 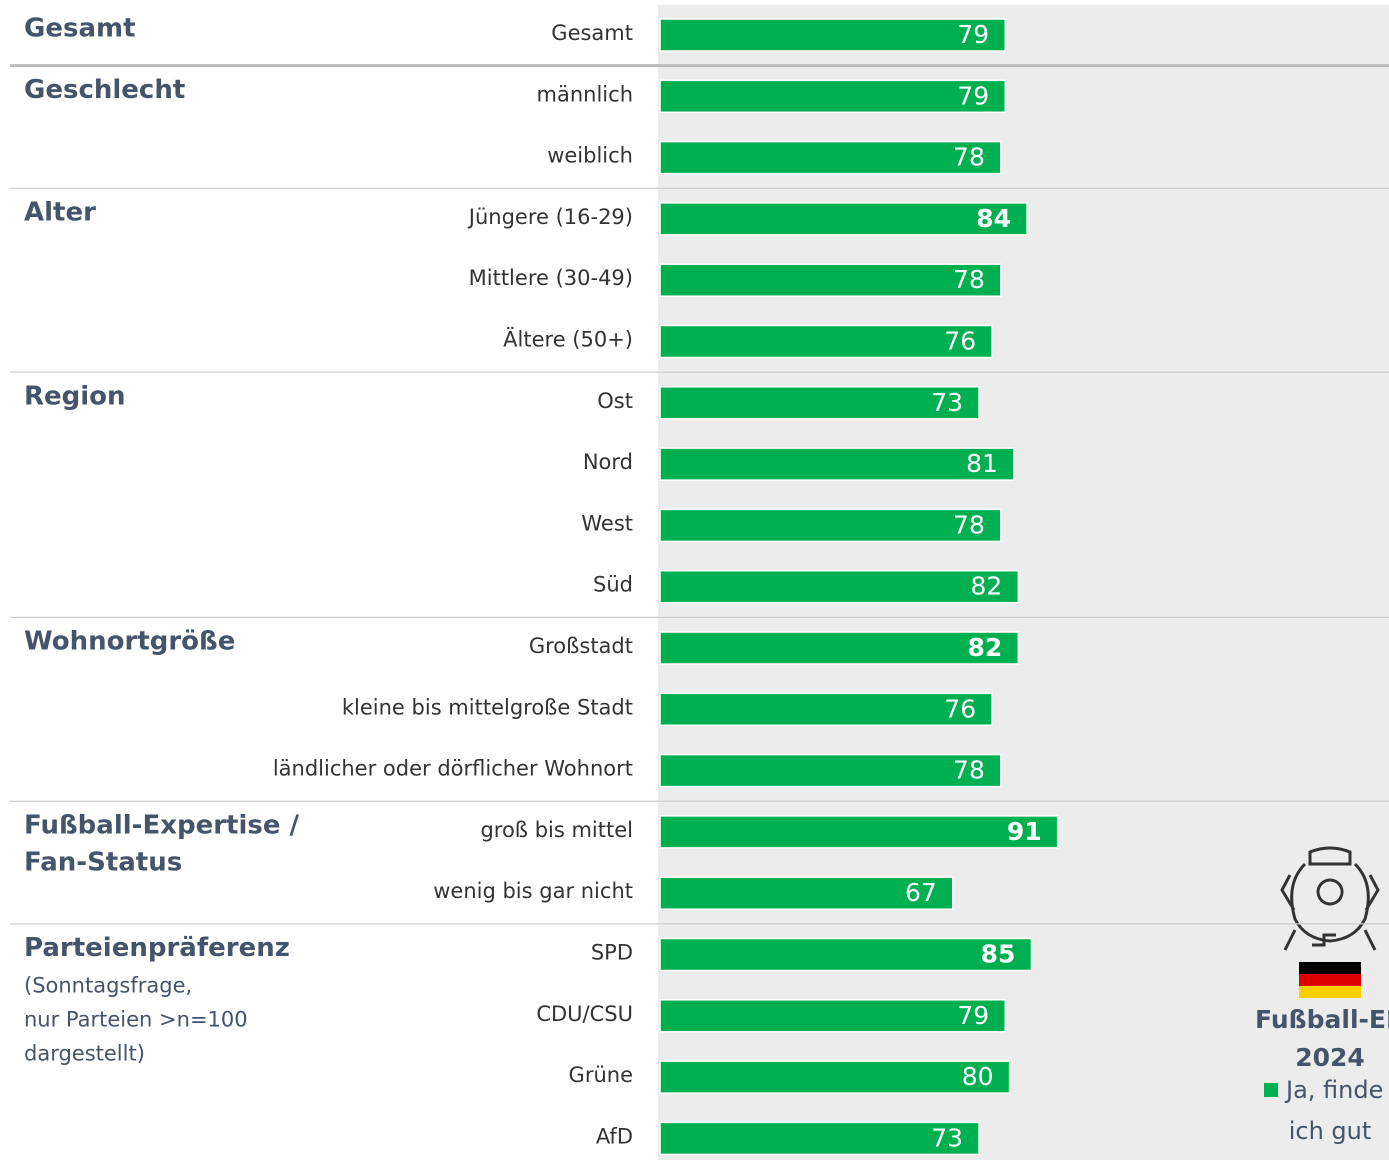 I want to click on category-label: AfD, so click(x=614, y=1136).